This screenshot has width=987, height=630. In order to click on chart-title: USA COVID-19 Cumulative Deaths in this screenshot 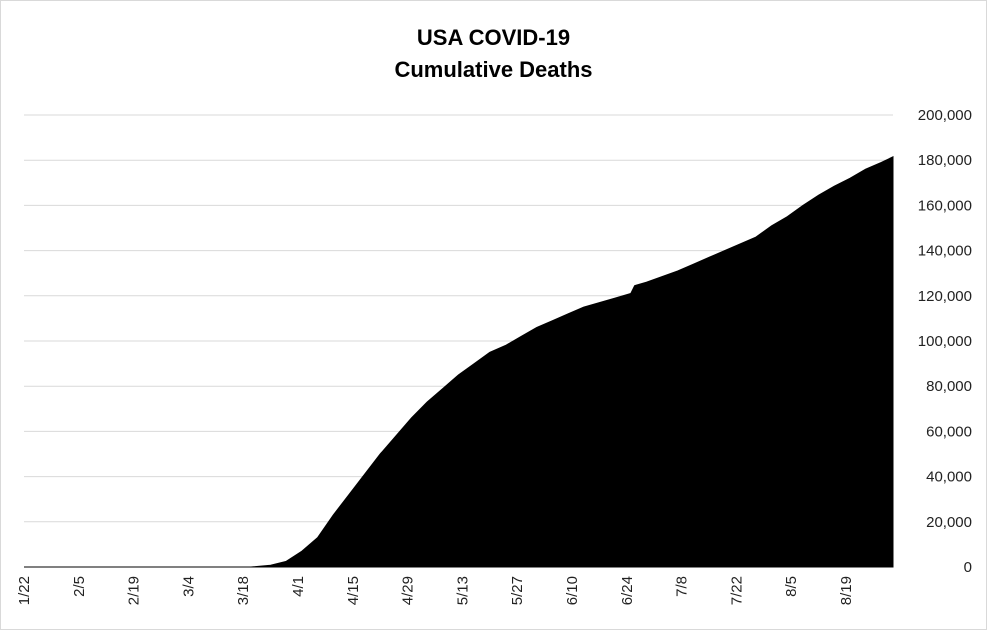, I will do `click(493, 54)`.